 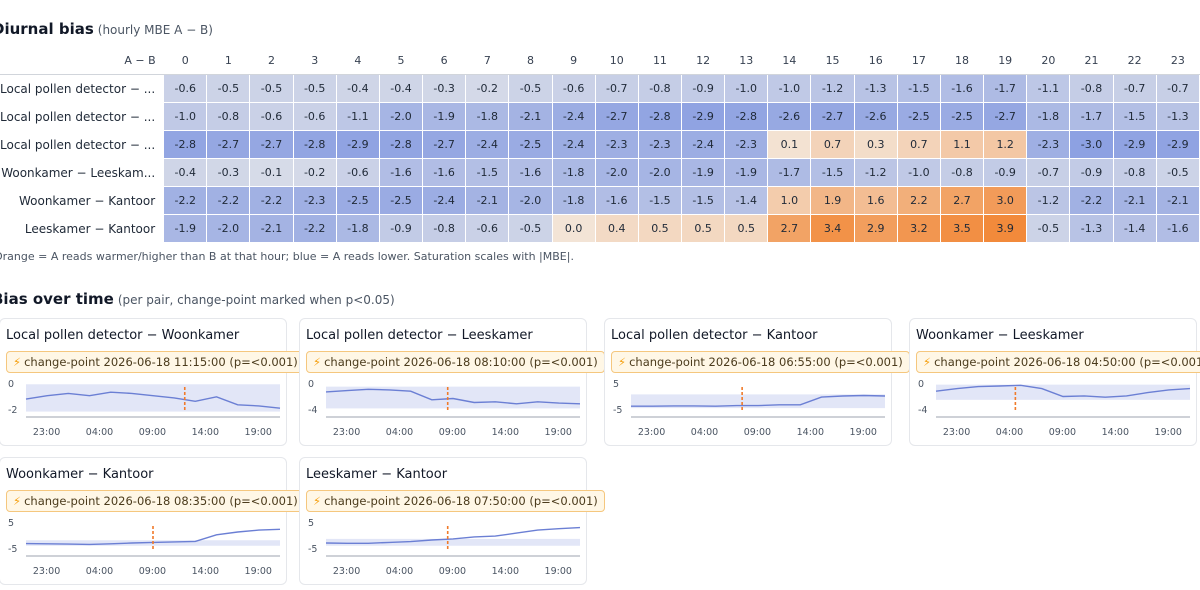 I want to click on x-tick-label: 09:00, so click(x=452, y=432).